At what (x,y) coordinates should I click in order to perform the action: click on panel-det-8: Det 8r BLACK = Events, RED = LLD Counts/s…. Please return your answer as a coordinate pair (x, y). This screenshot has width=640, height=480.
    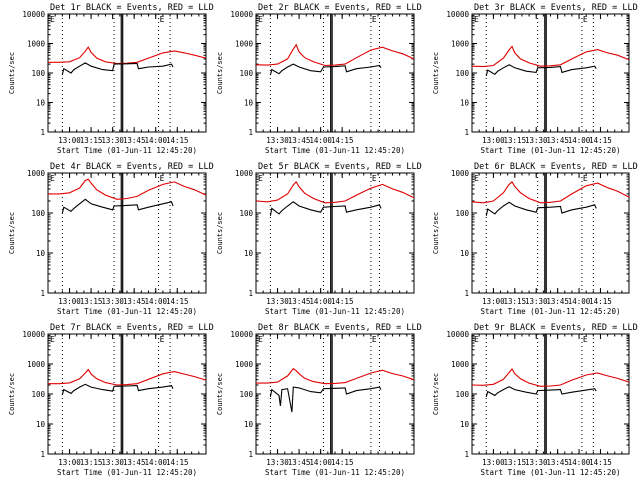
    Looking at the image, I should click on (319, 400).